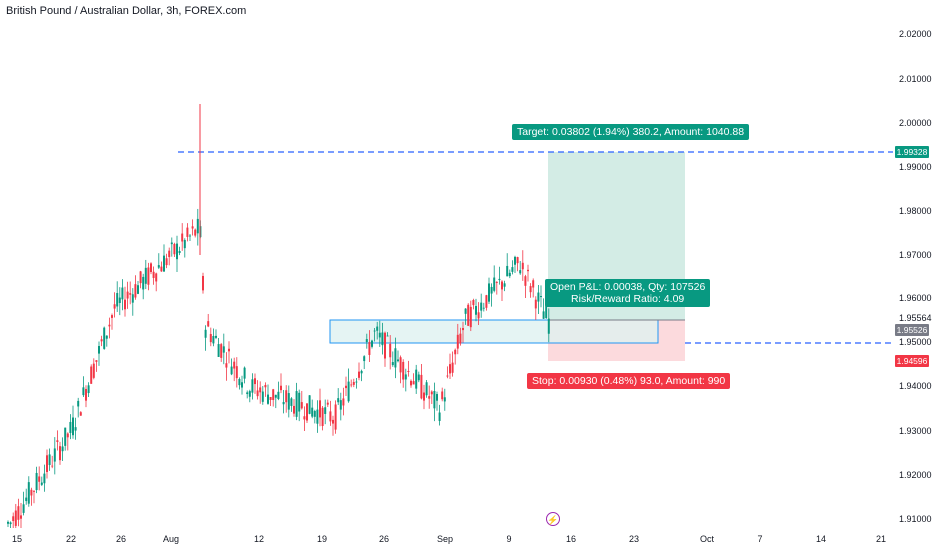 This screenshot has width=932, height=550. Describe the element at coordinates (915, 211) in the screenshot. I see `price-label: 1.98000` at that location.